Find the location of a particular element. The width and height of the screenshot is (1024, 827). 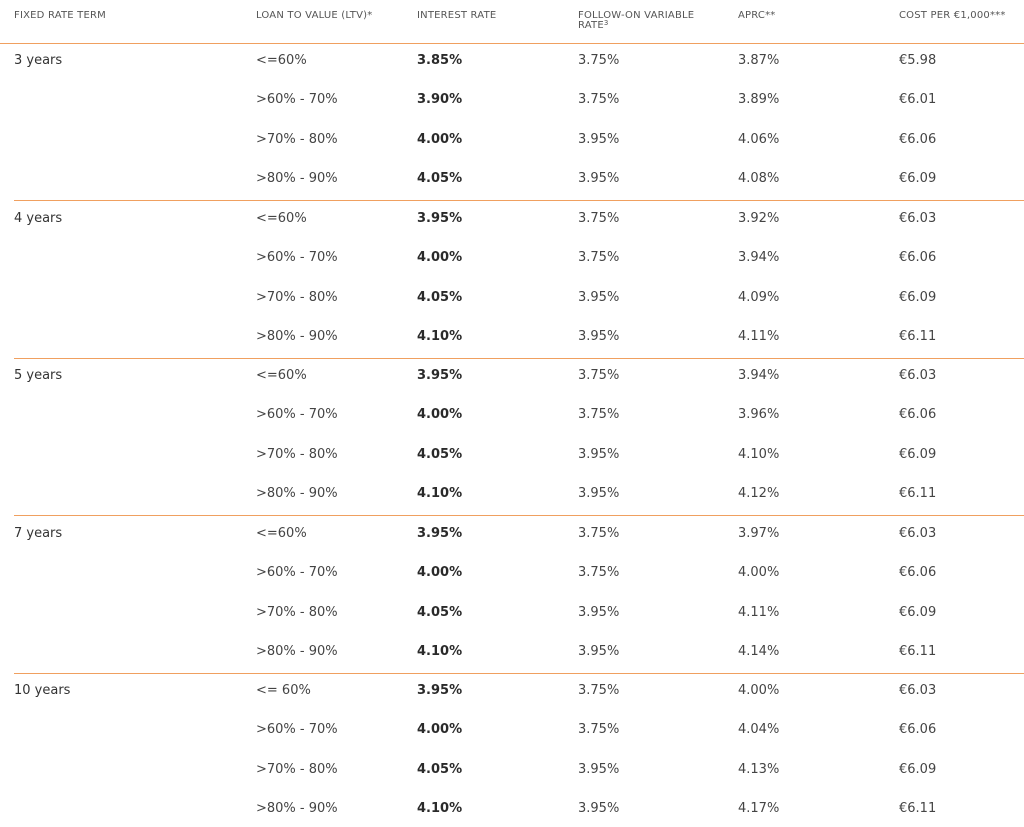

aprc-cell: 4.12% is located at coordinates (759, 493).